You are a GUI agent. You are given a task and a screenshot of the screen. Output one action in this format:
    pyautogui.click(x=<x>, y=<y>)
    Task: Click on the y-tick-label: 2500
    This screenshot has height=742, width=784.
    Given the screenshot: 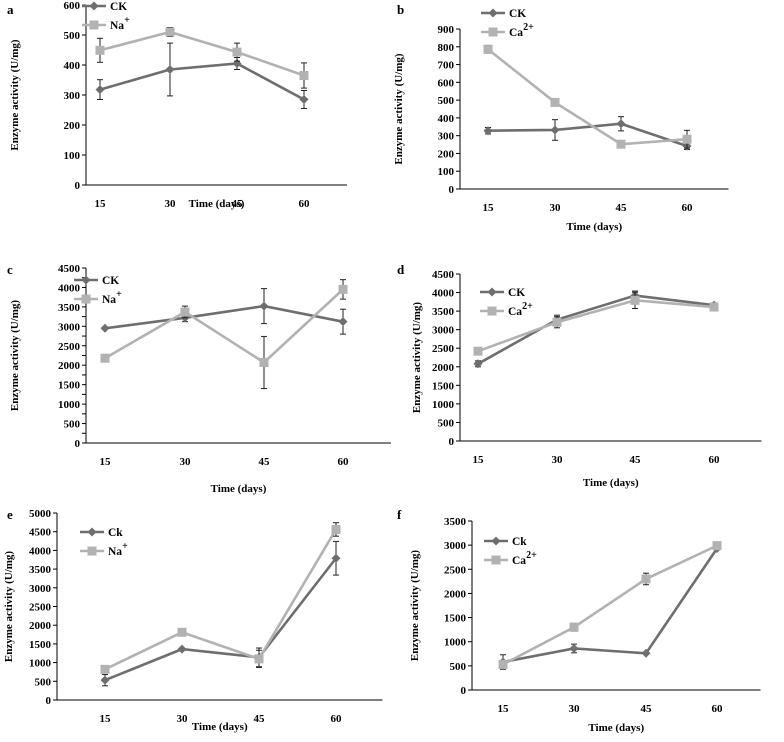 What is the action you would take?
    pyautogui.click(x=443, y=349)
    